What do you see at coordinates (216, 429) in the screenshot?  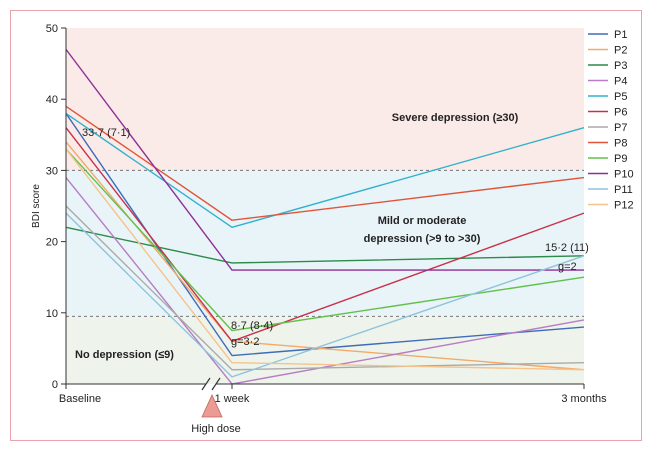 I see `high-dose-label: High dose` at bounding box center [216, 429].